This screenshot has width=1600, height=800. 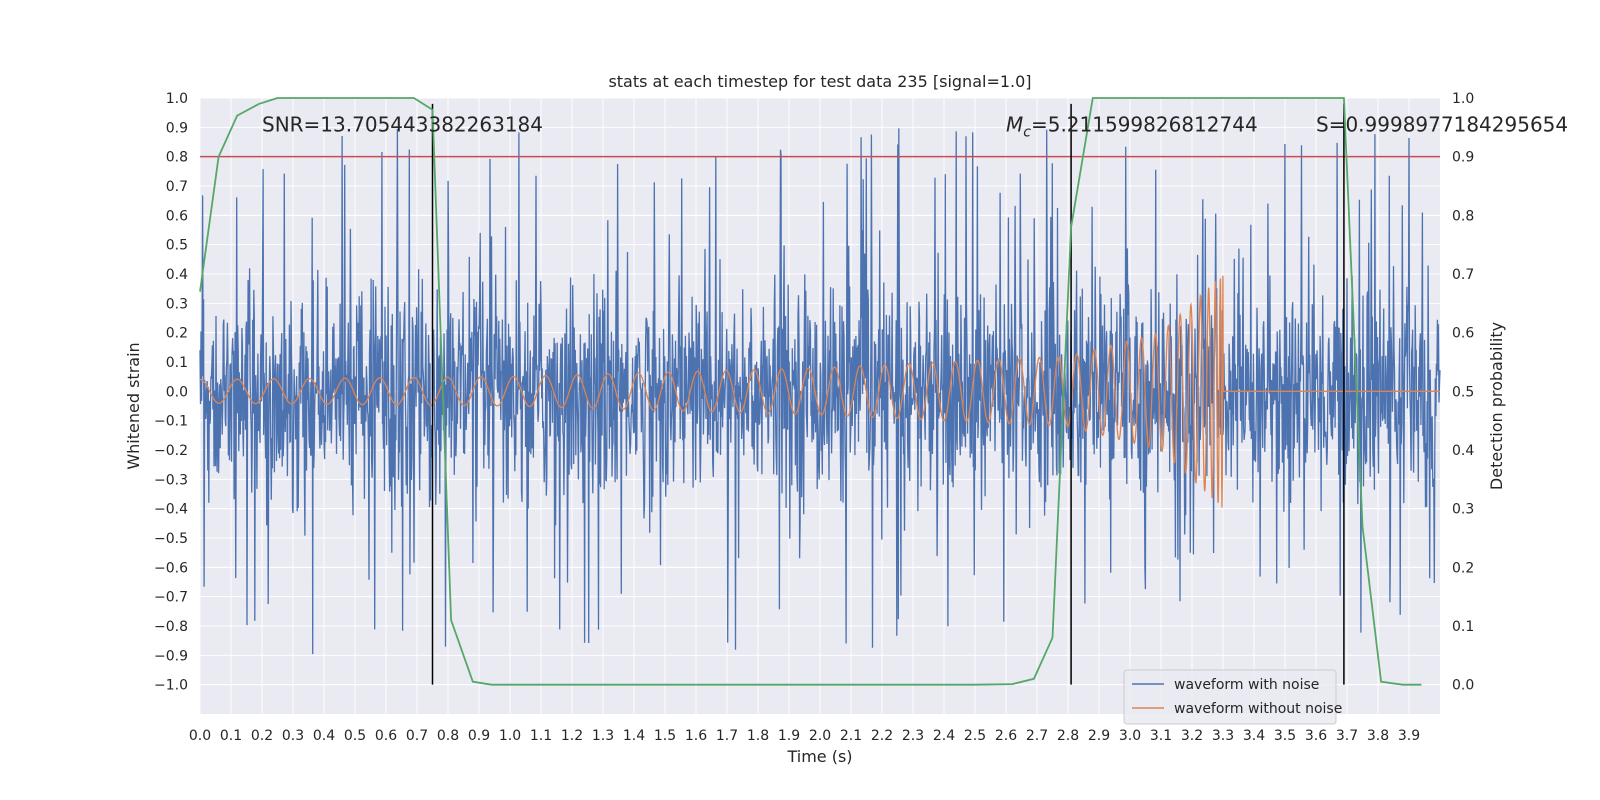 What do you see at coordinates (171, 451) in the screenshot?
I see `y-tick-label: −0.2` at bounding box center [171, 451].